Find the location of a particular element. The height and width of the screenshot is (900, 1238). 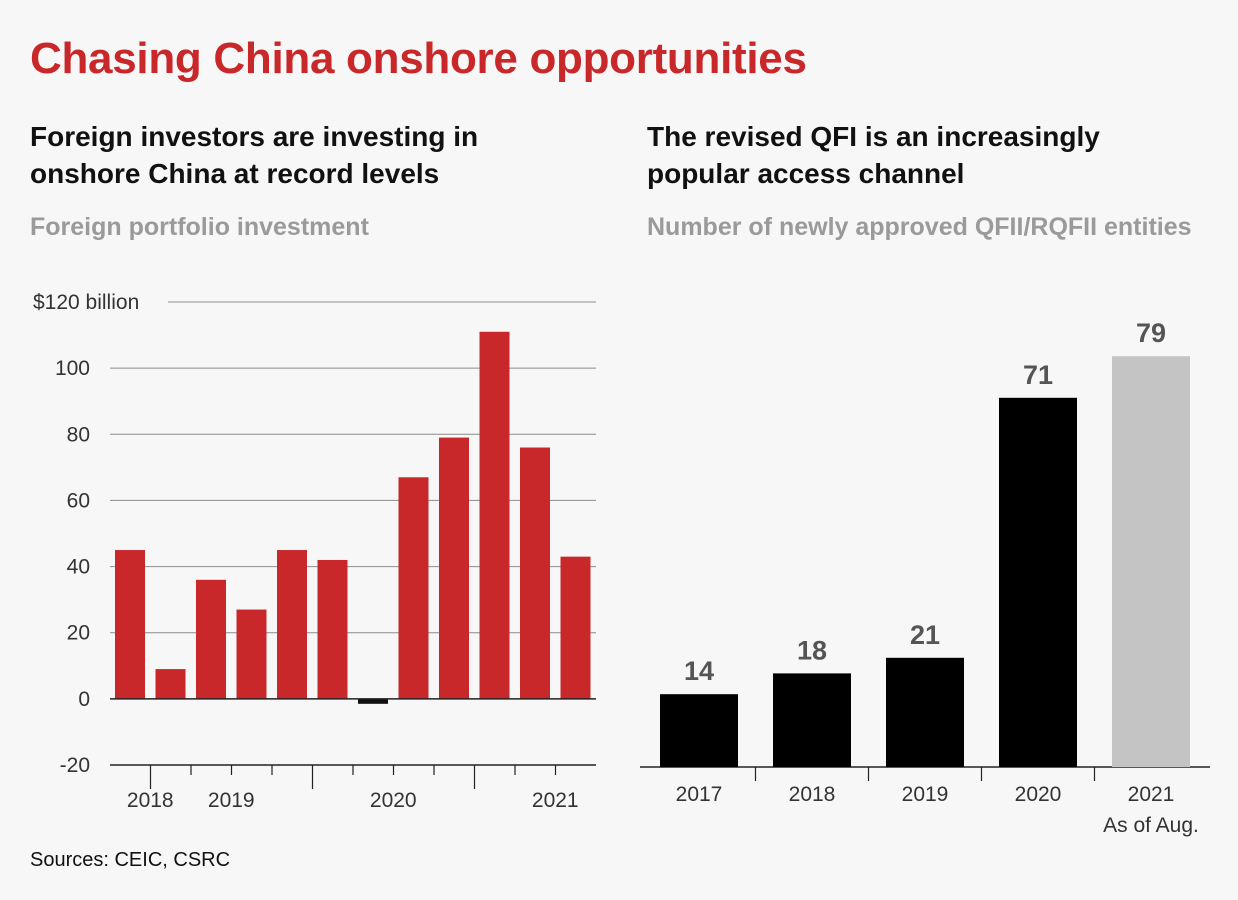

y-tick-label: $120 billion is located at coordinates (86, 302).